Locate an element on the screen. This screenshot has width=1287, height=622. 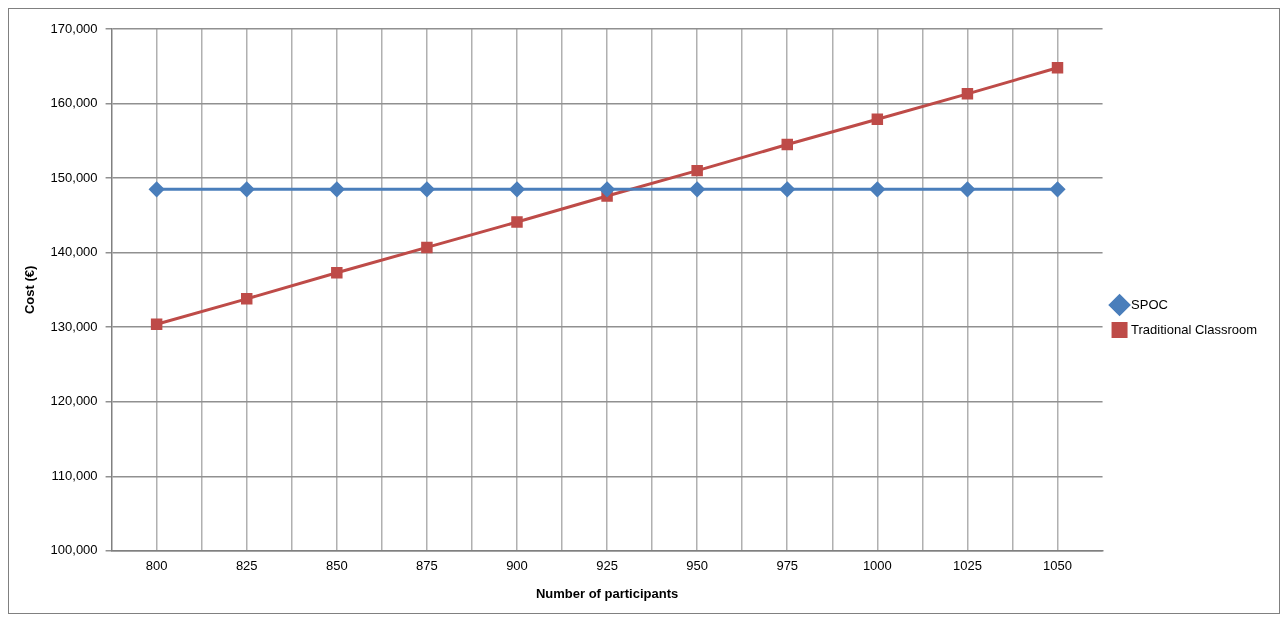
legend-label: SPOC is located at coordinates (1149, 304).